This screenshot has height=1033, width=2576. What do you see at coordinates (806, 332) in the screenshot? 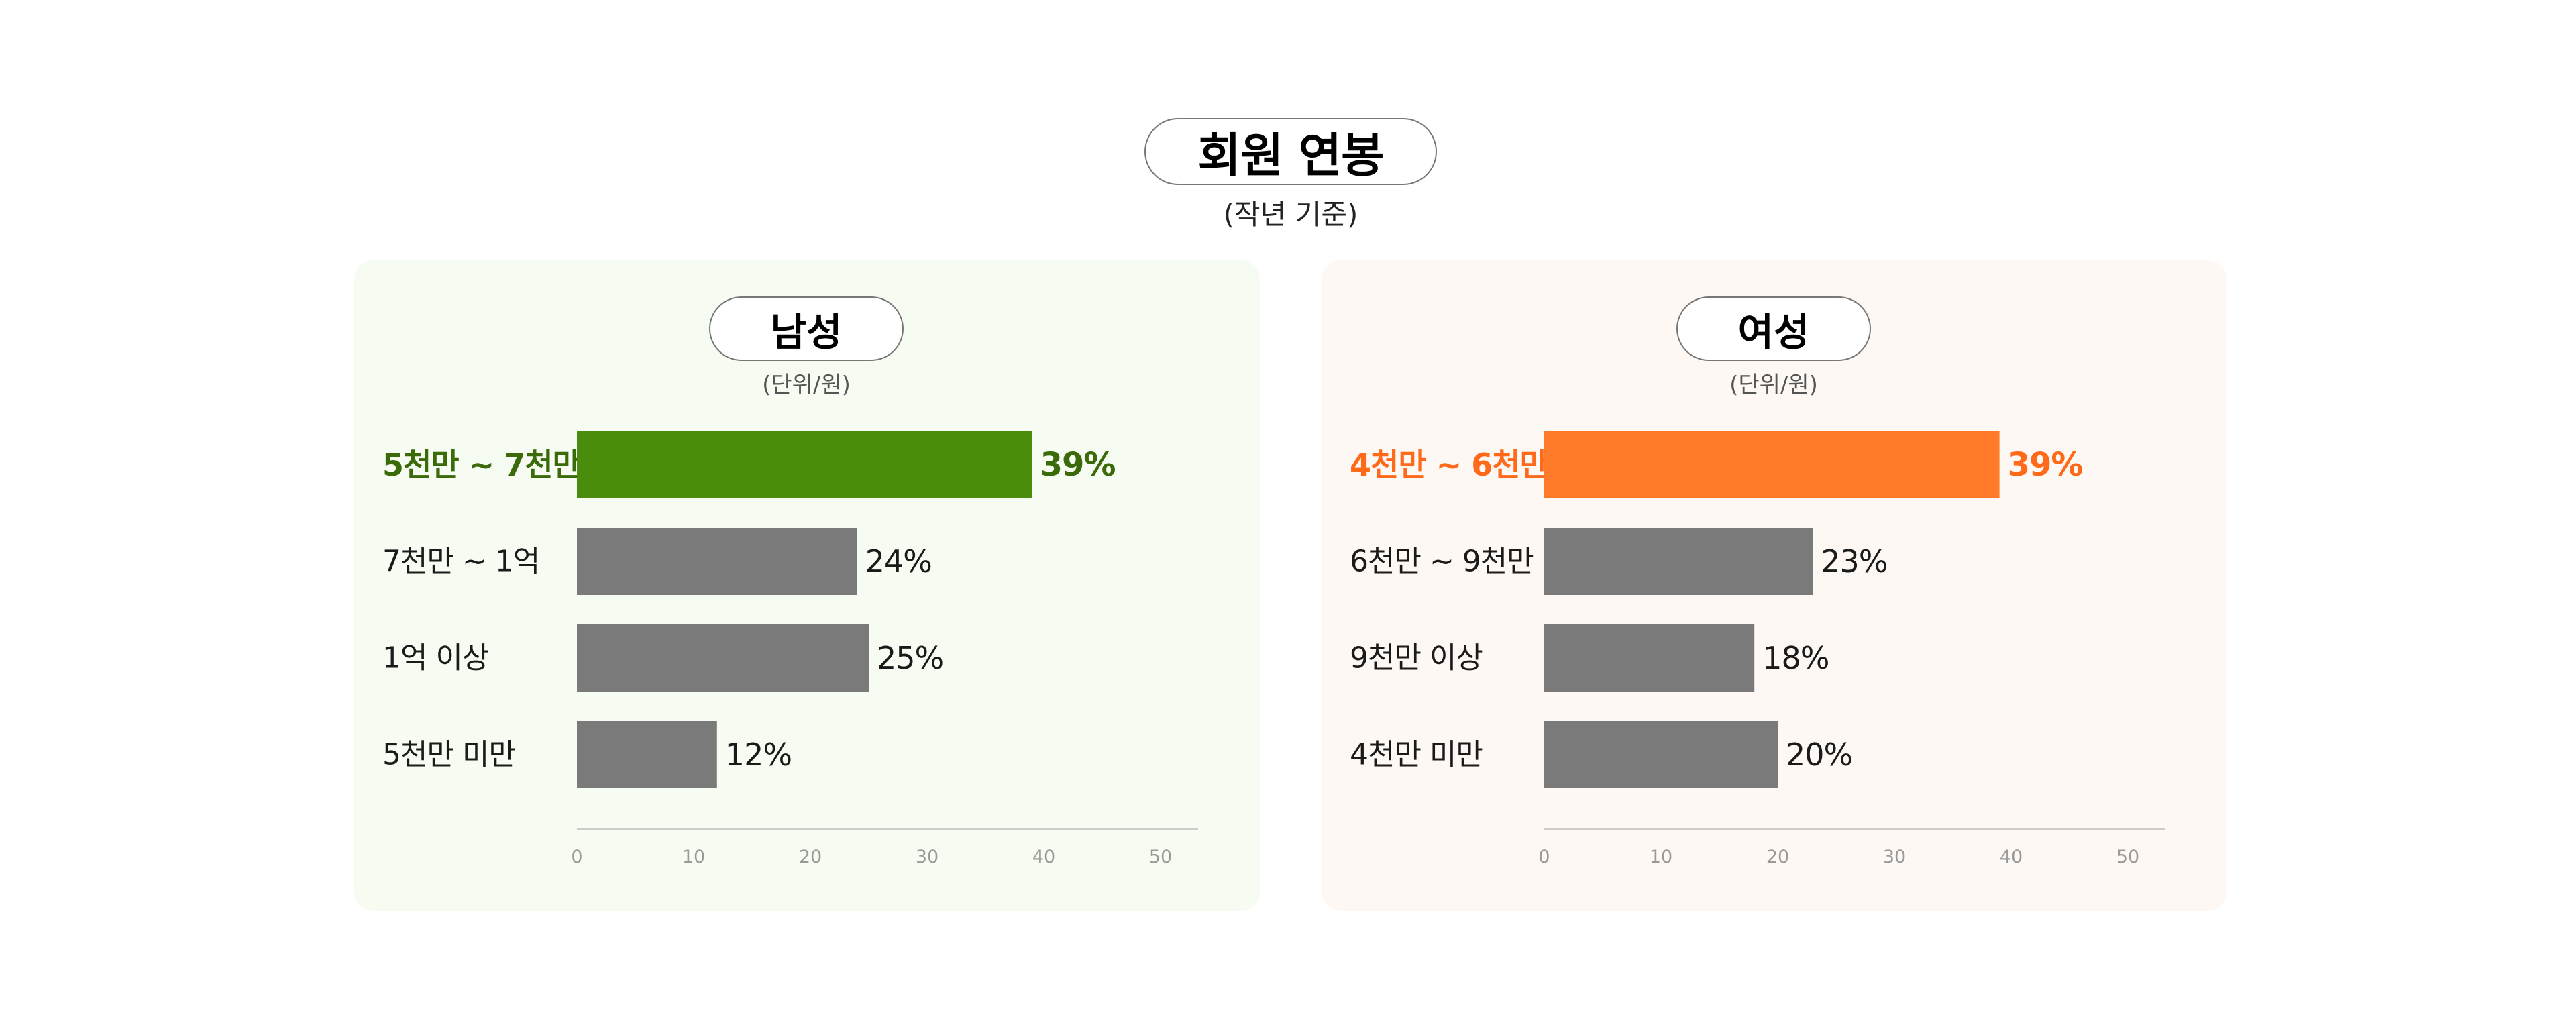
I see `male-panel-title: 남성` at bounding box center [806, 332].